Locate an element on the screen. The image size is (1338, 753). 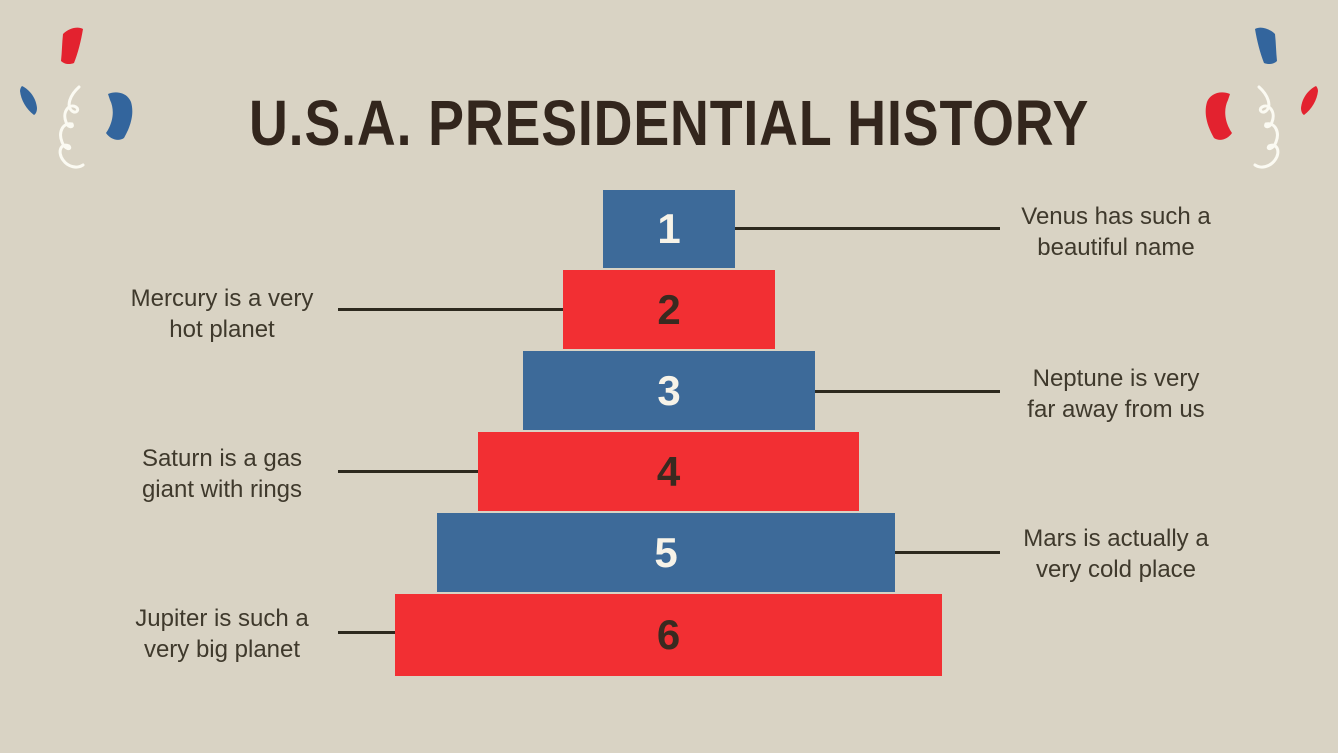
level-4-number: 4 is located at coordinates (668, 471).